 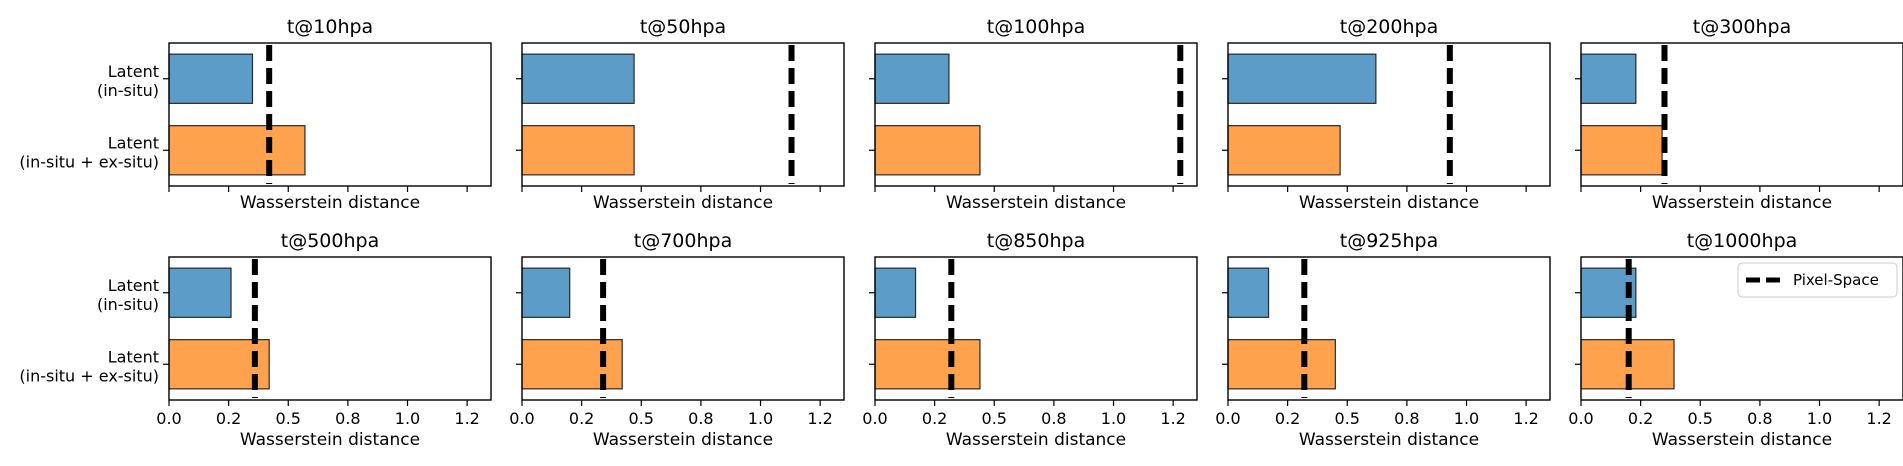 I want to click on panel-title: t@50hpa, so click(x=683, y=27).